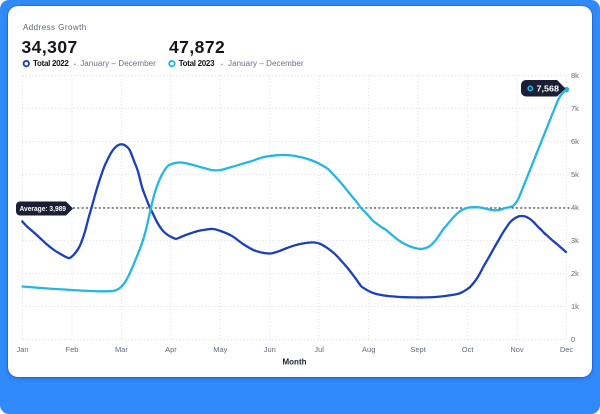 The image size is (600, 414). What do you see at coordinates (575, 108) in the screenshot?
I see `svg-text: 7k` at bounding box center [575, 108].